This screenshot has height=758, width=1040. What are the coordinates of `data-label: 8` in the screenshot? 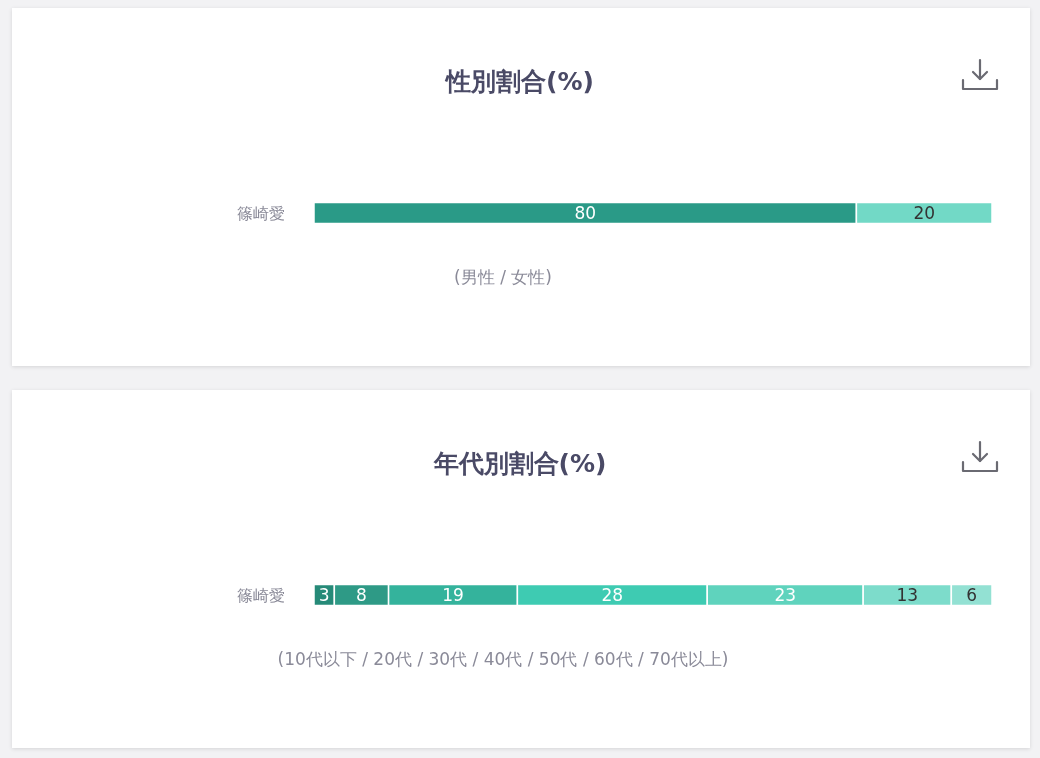 It's located at (361, 595).